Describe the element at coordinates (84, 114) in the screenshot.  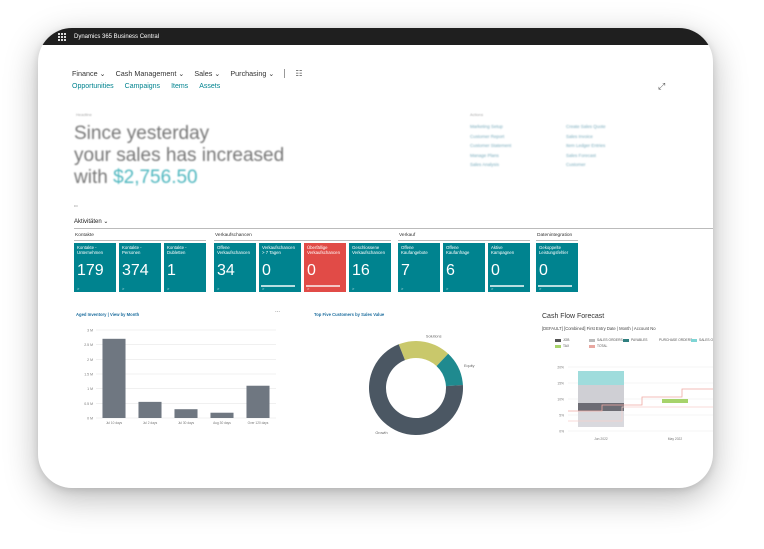
I see `headline-label: Headline` at that location.